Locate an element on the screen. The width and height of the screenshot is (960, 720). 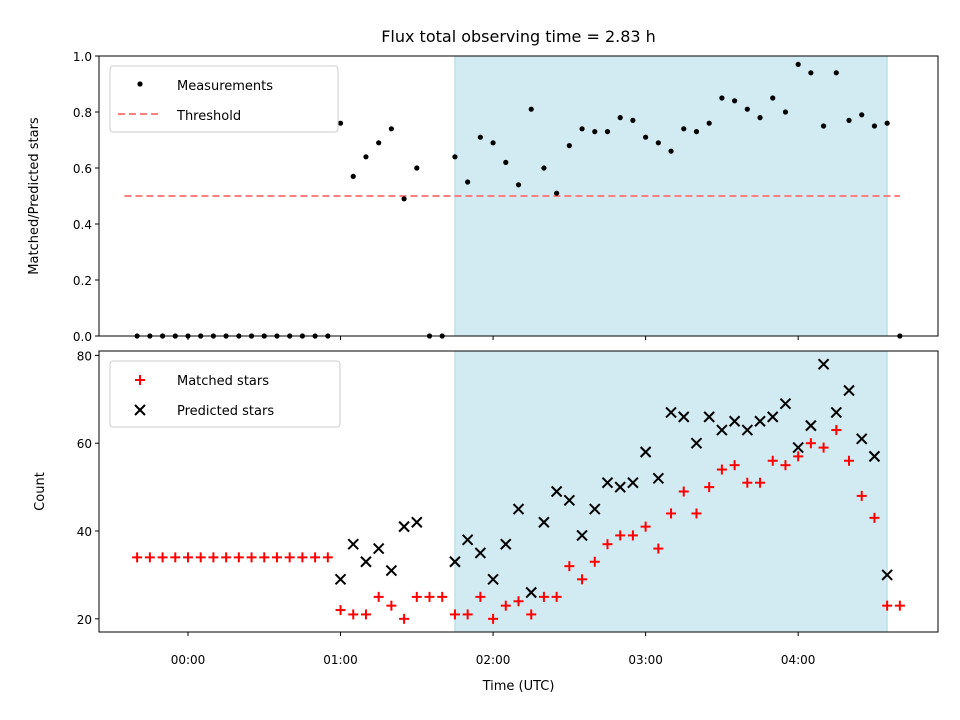
chart-title: Flux total observing time = 2.83 h is located at coordinates (518, 36).